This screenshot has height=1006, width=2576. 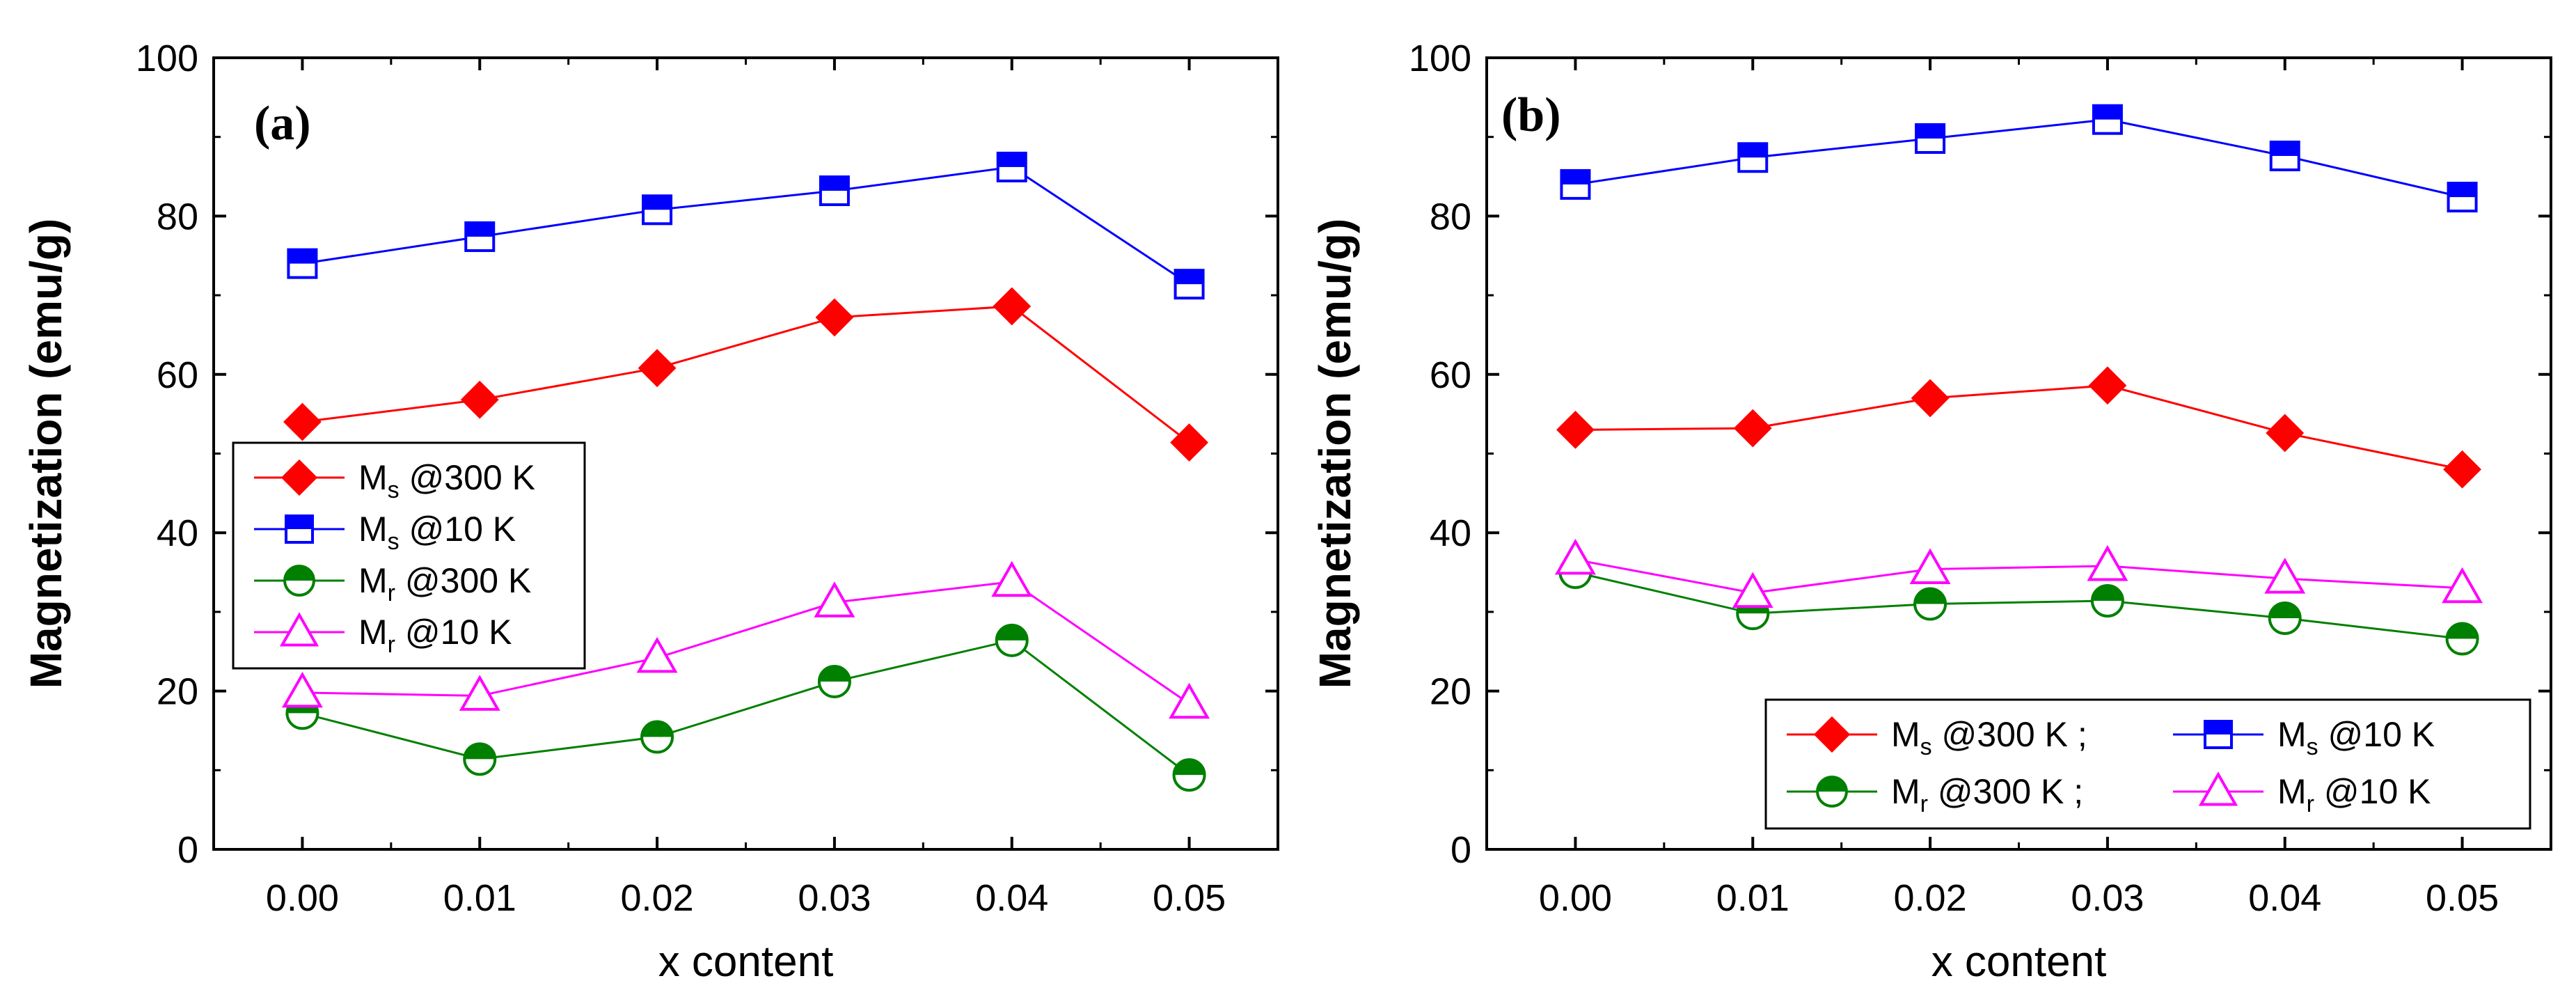 What do you see at coordinates (177, 217) in the screenshot?
I see `y-tick-label: 80` at bounding box center [177, 217].